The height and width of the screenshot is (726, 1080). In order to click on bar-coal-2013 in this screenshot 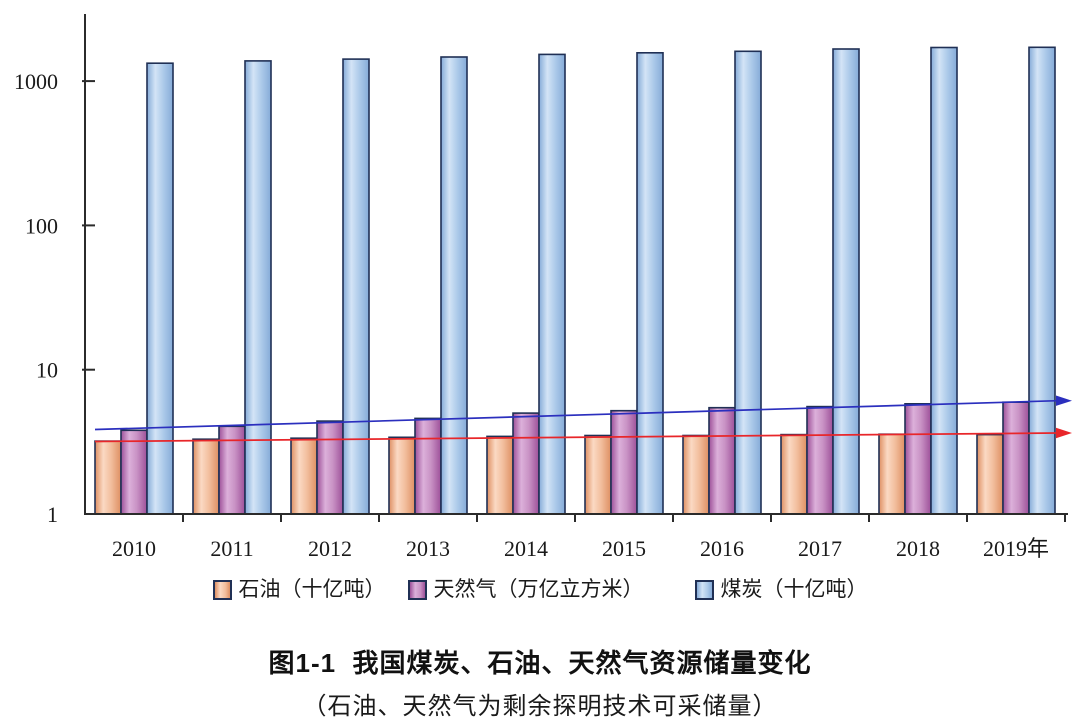, I will do `click(454, 285)`.